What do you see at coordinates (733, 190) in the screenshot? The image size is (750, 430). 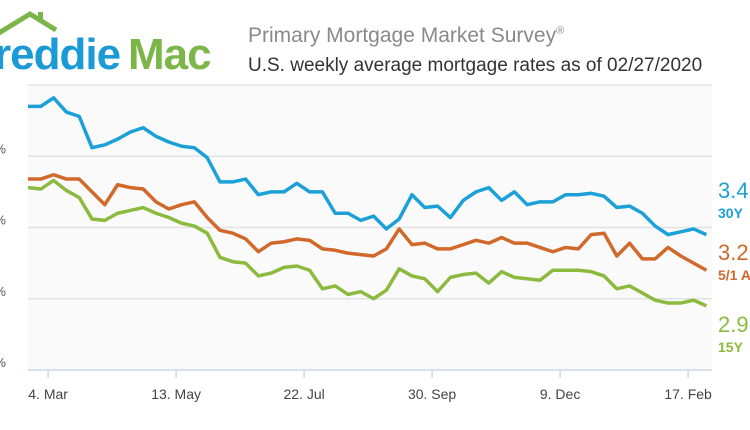 I see `end-value-label: 3.4` at bounding box center [733, 190].